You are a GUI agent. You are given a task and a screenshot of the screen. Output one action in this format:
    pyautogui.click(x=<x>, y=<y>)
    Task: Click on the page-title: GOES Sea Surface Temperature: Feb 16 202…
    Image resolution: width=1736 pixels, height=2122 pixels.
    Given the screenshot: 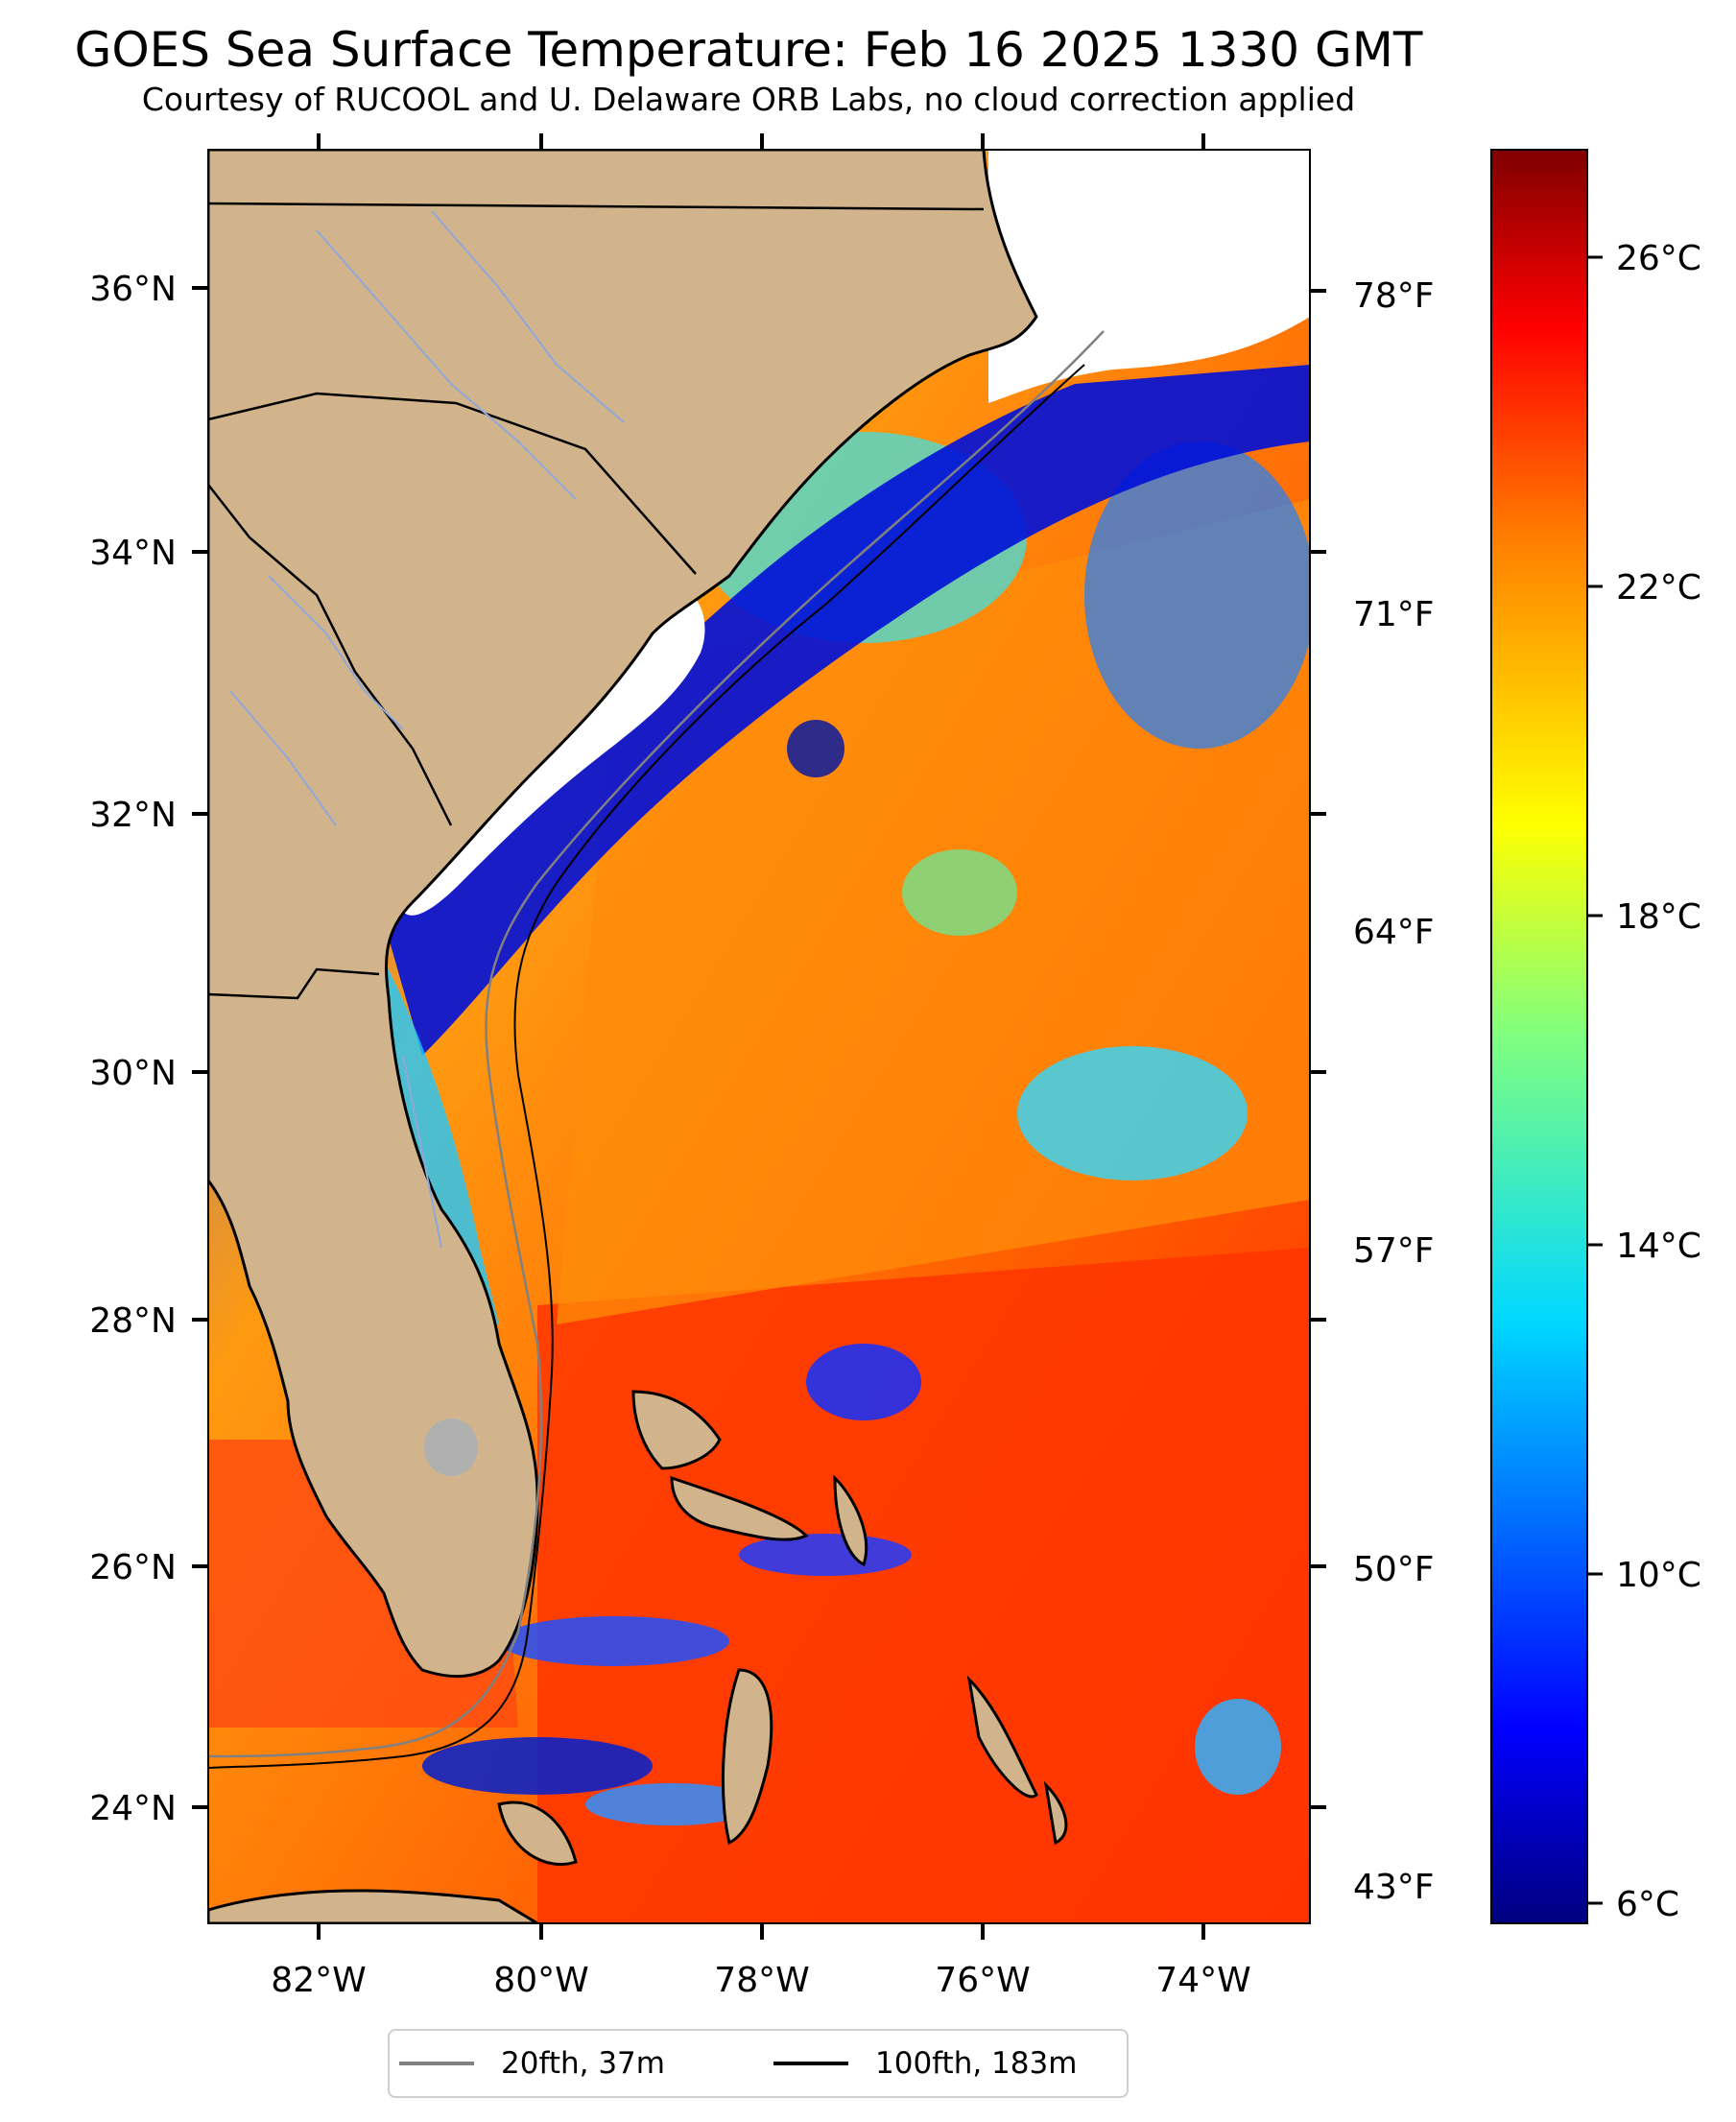 What is the action you would take?
    pyautogui.click(x=748, y=50)
    